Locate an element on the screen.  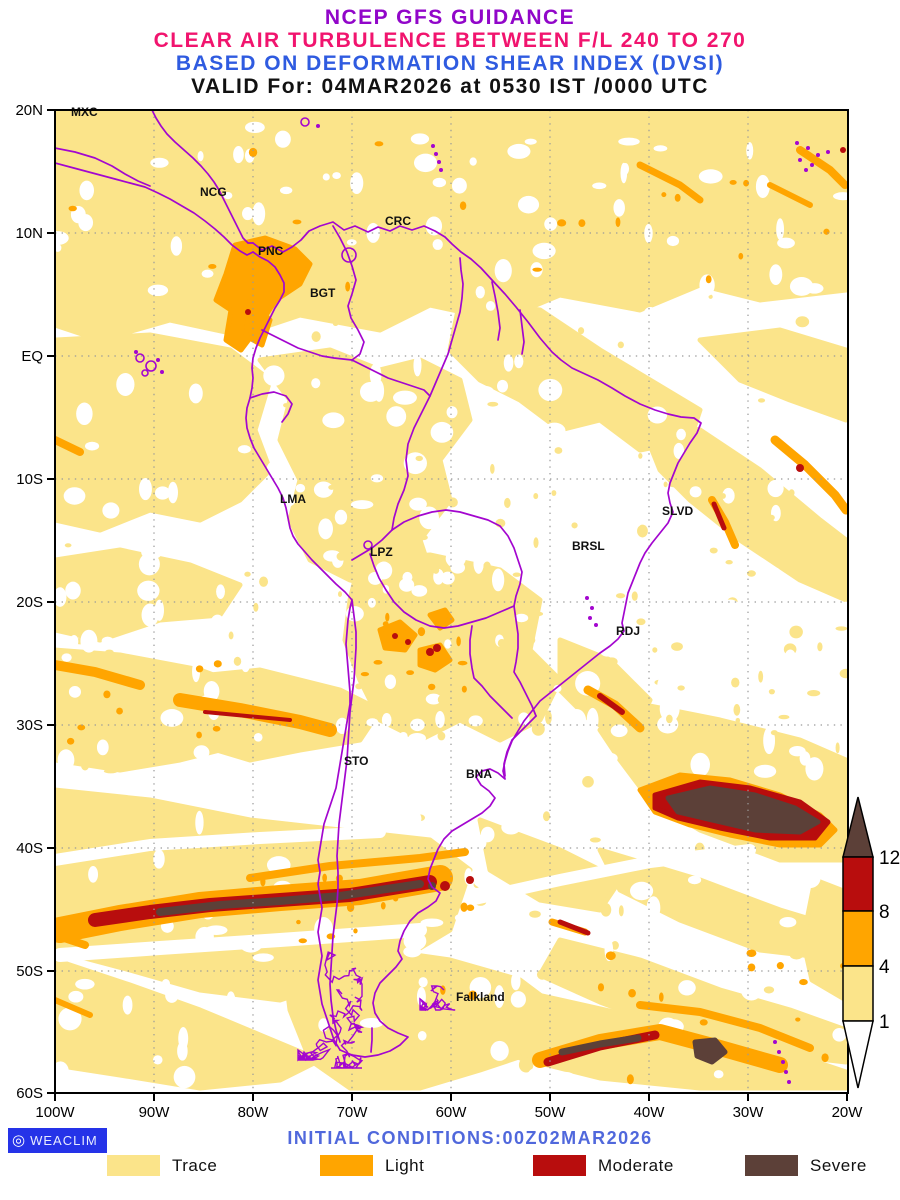
svg-text: EQ is located at coordinates (32, 356).